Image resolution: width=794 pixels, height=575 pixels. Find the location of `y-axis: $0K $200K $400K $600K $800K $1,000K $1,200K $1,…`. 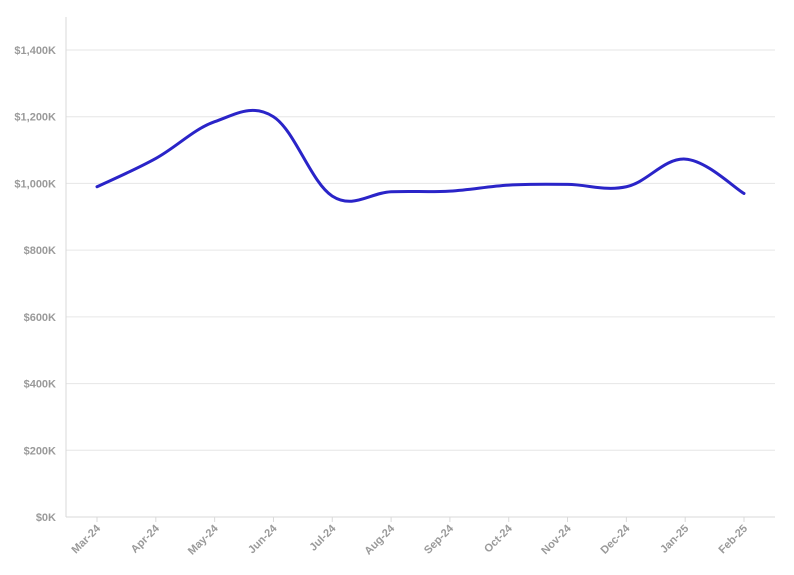

y-axis: $0K $200K $400K $600K $800K $1,000K $1,200K $1,… is located at coordinates (40, 270).